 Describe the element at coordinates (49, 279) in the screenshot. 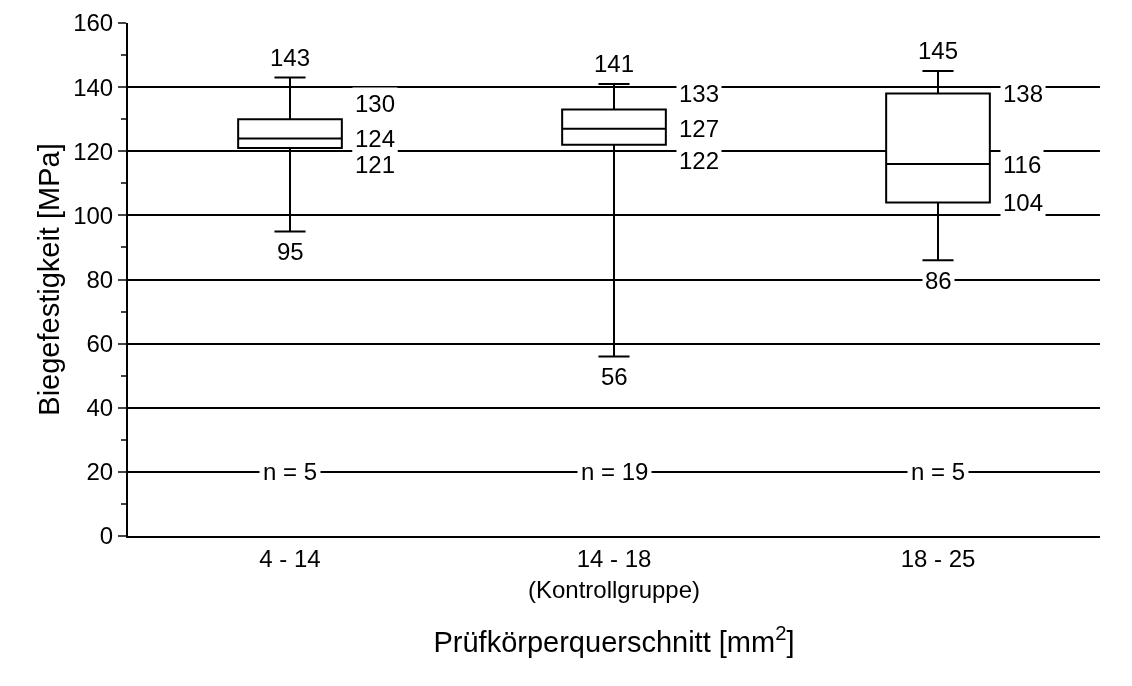

I see `y-axis-title: Biegefestigkeit [MPa]` at that location.